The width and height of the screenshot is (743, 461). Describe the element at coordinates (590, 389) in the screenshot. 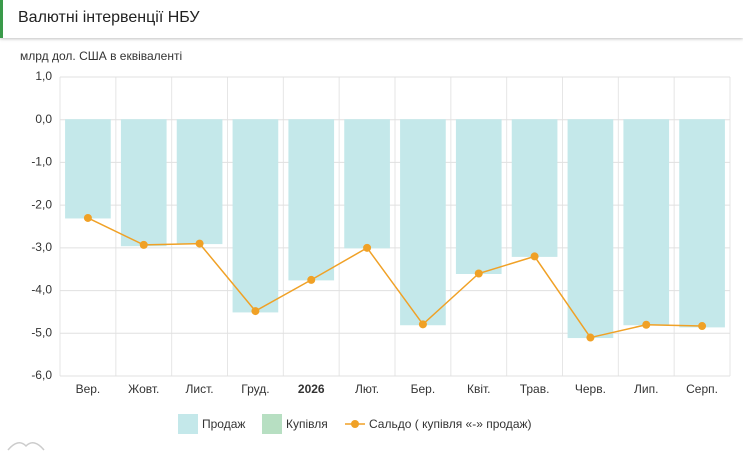

I see `x-tick-label: Черв.` at that location.